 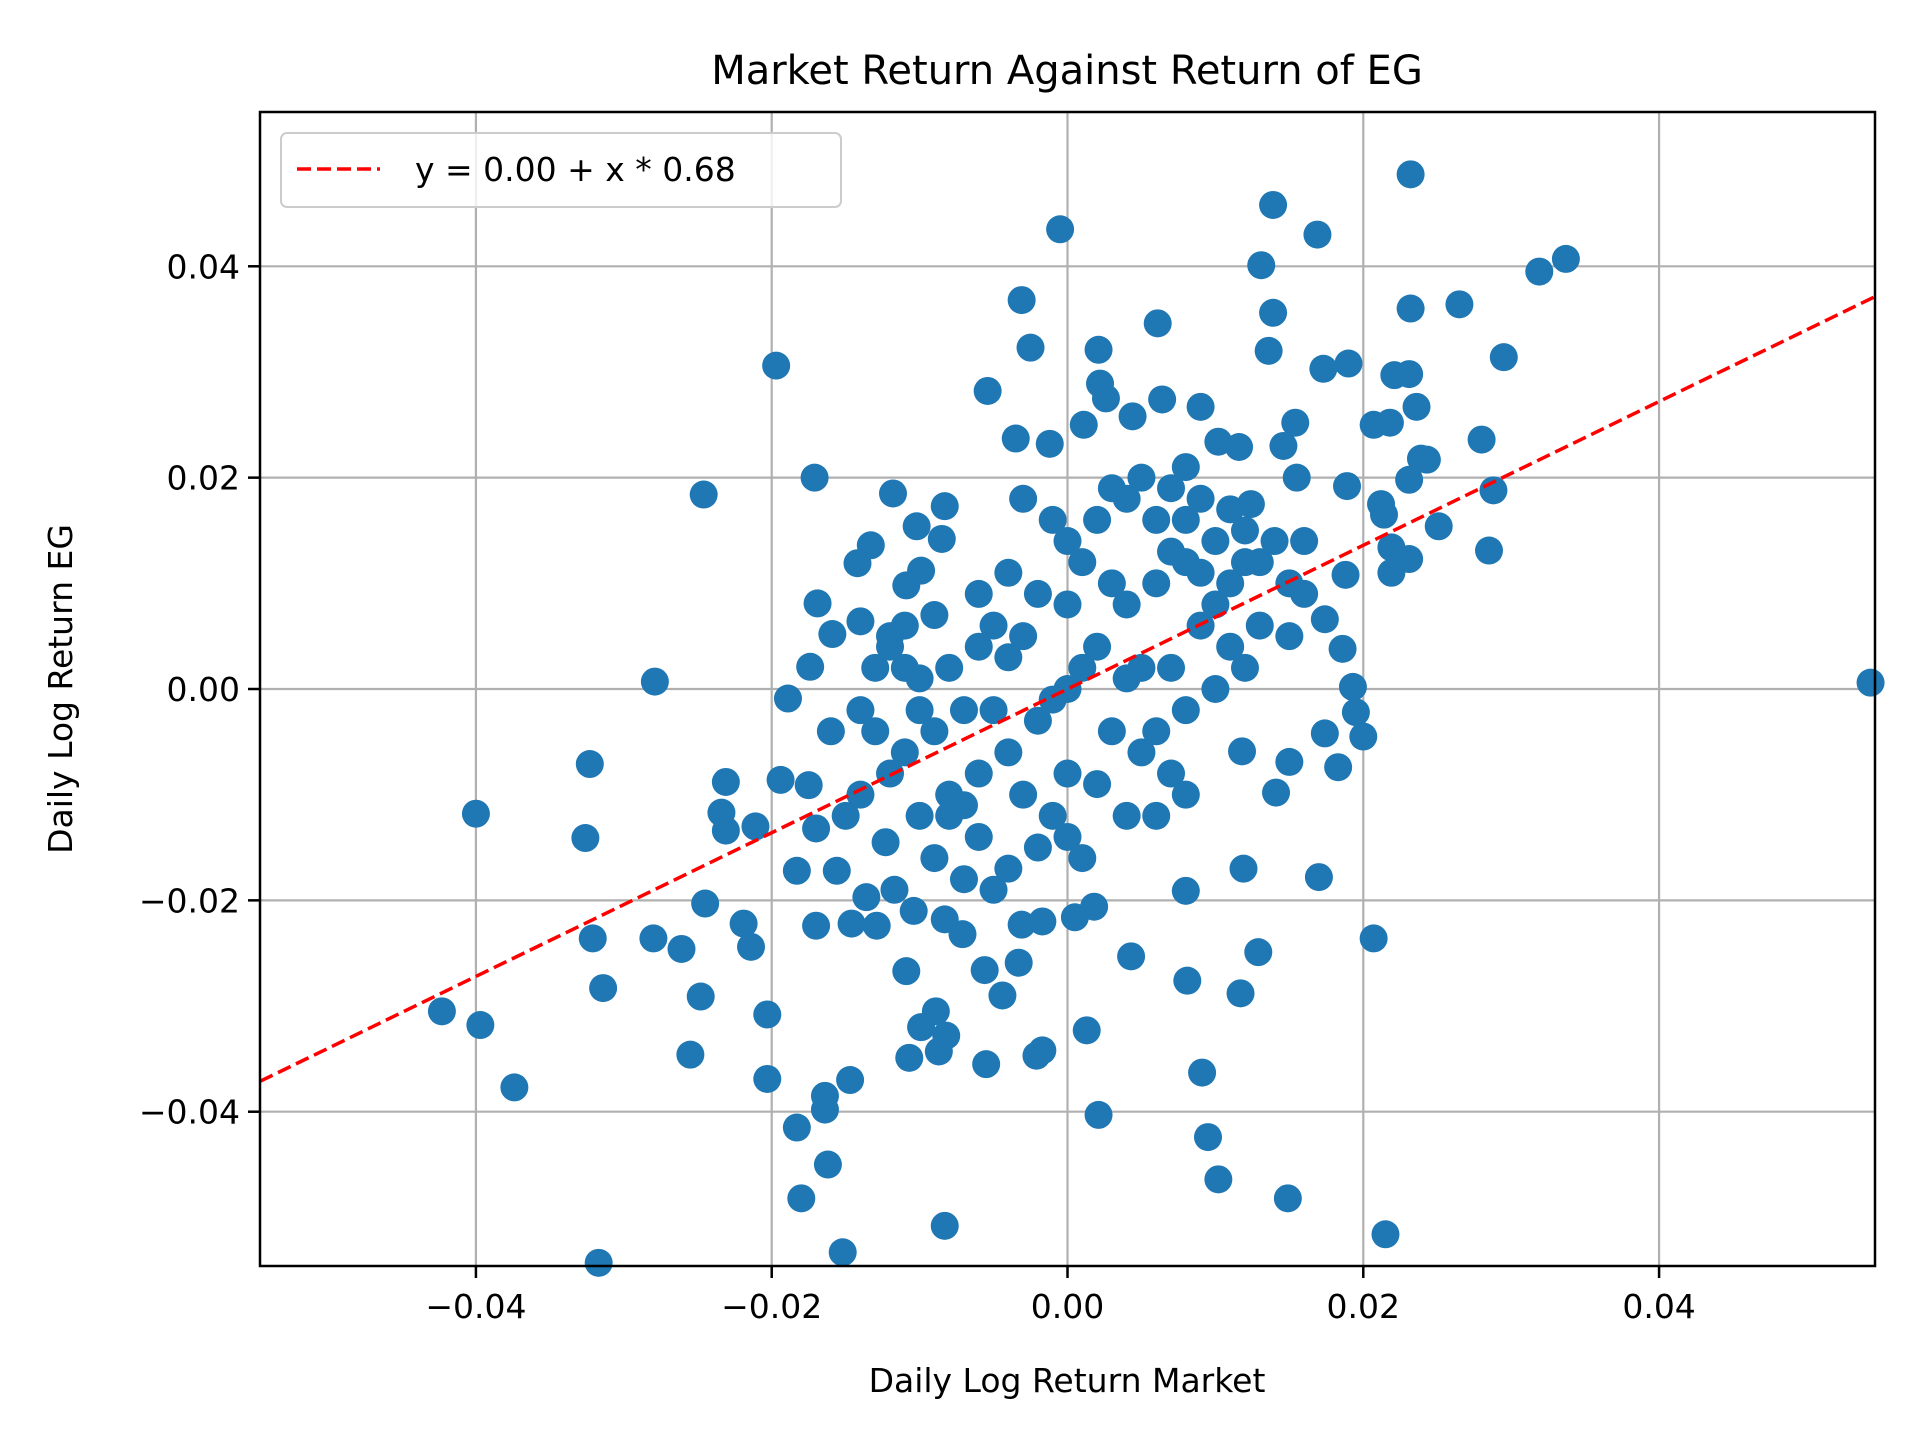 I want to click on legend-label: y = 0.00 + x * 0.68, so click(x=575, y=169).